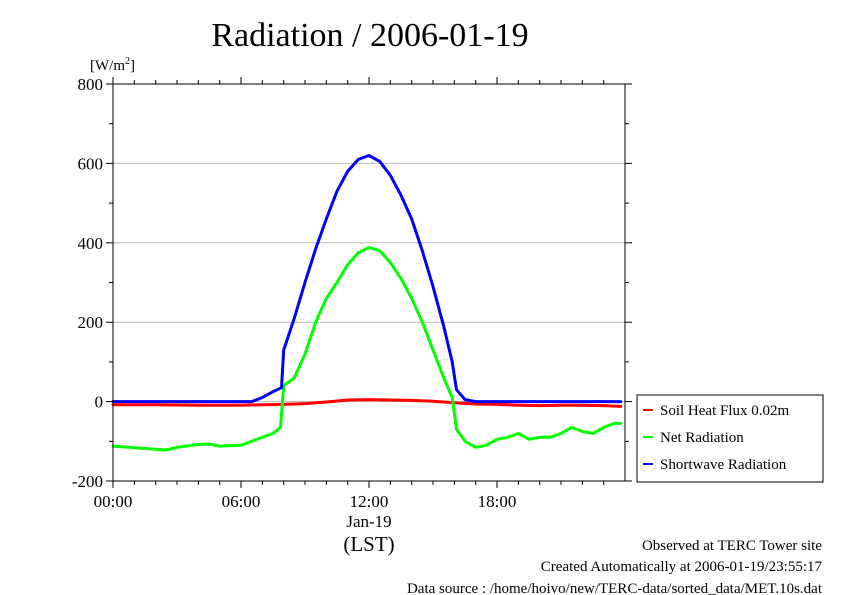 This screenshot has width=842, height=595. Describe the element at coordinates (87, 481) in the screenshot. I see `y-tick-label: -200` at that location.